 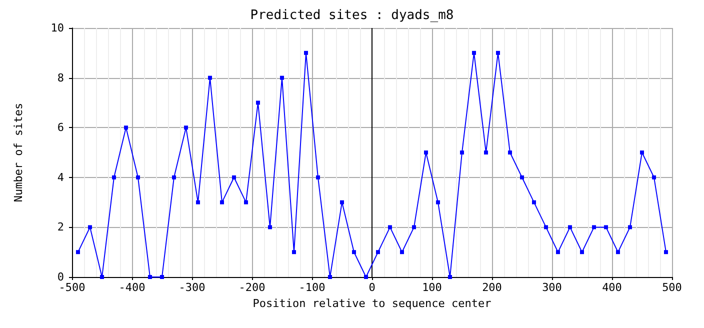 I want to click on x-tick-label: -300, so click(x=192, y=287).